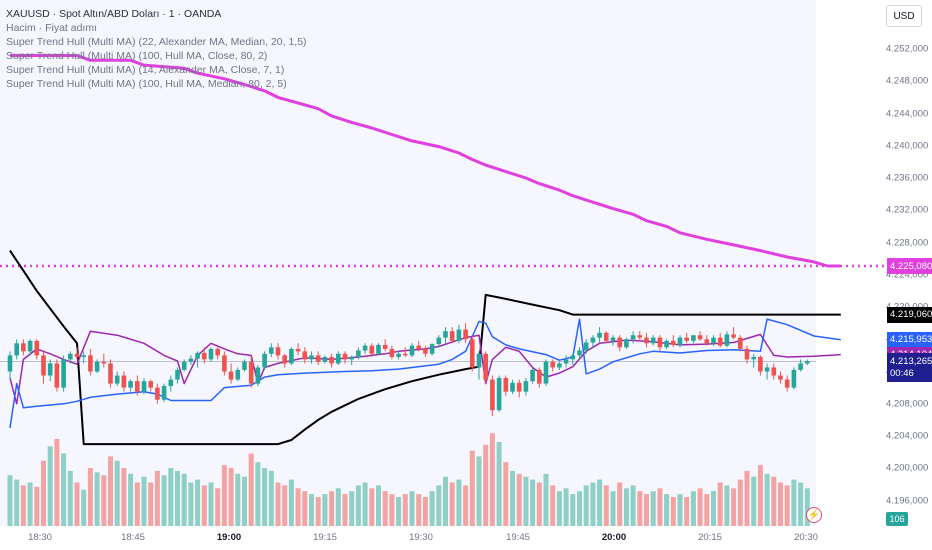 The height and width of the screenshot is (550, 932). I want to click on price-label: 00:46, so click(909, 373).